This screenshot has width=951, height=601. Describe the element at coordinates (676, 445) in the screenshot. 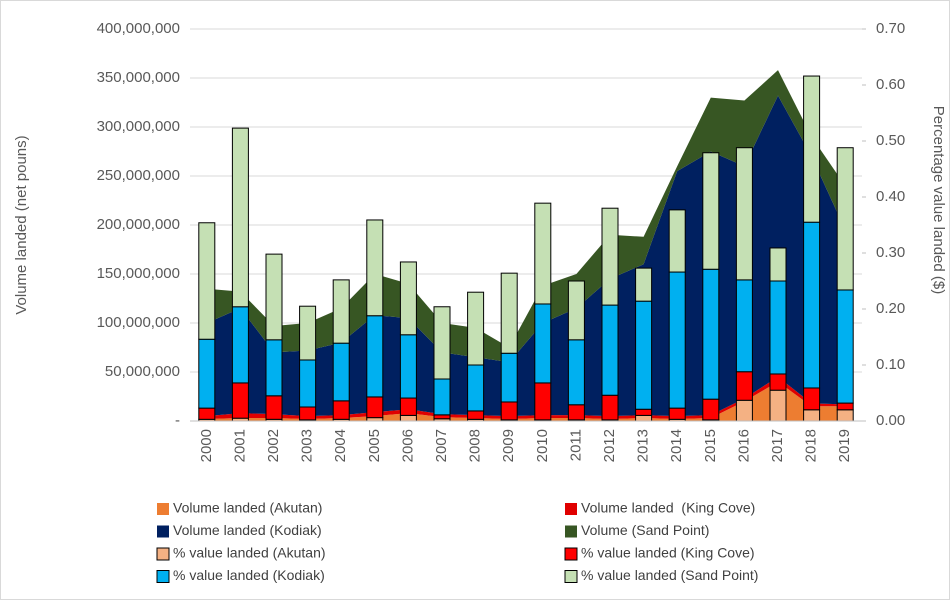

I see `x-tick-label: 2014` at that location.